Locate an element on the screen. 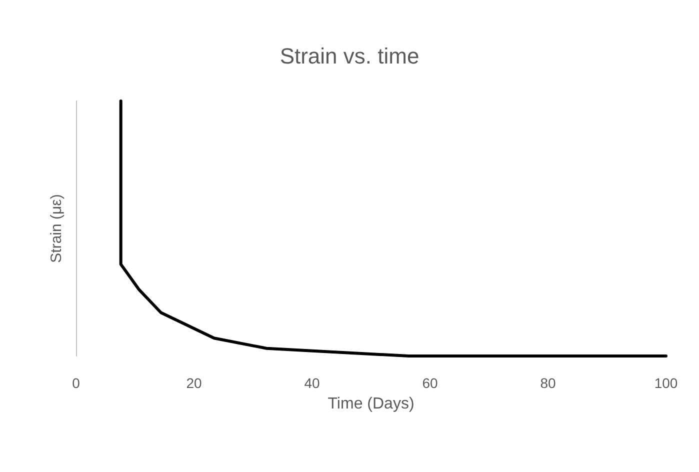  x-tick-label: 100 is located at coordinates (666, 383).